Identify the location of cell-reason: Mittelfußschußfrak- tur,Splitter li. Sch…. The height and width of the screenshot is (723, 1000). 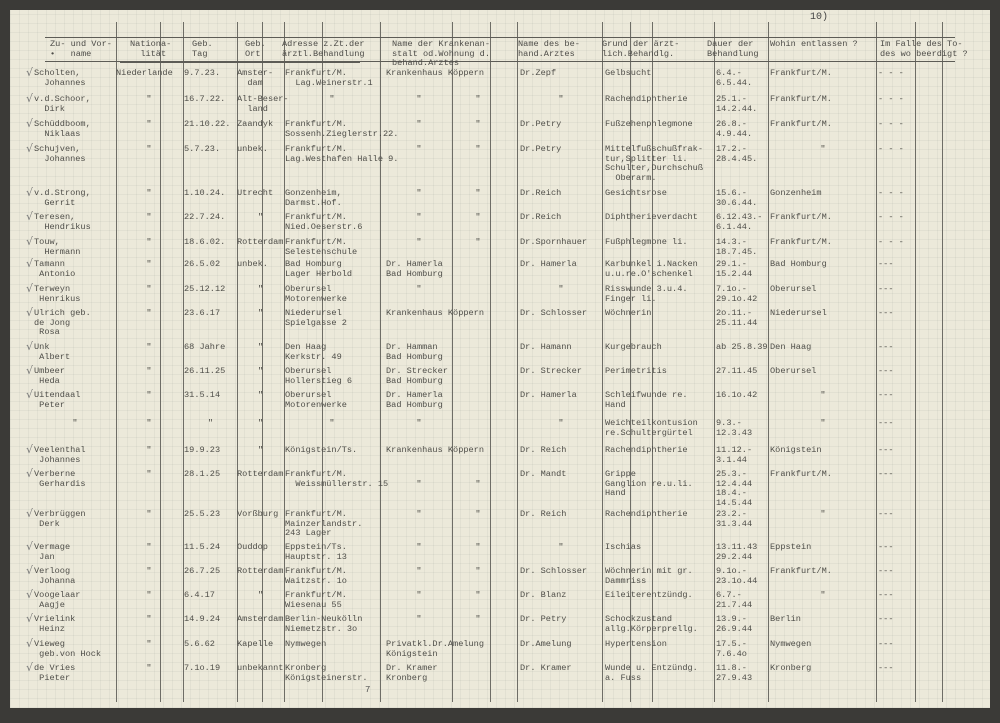
(654, 163).